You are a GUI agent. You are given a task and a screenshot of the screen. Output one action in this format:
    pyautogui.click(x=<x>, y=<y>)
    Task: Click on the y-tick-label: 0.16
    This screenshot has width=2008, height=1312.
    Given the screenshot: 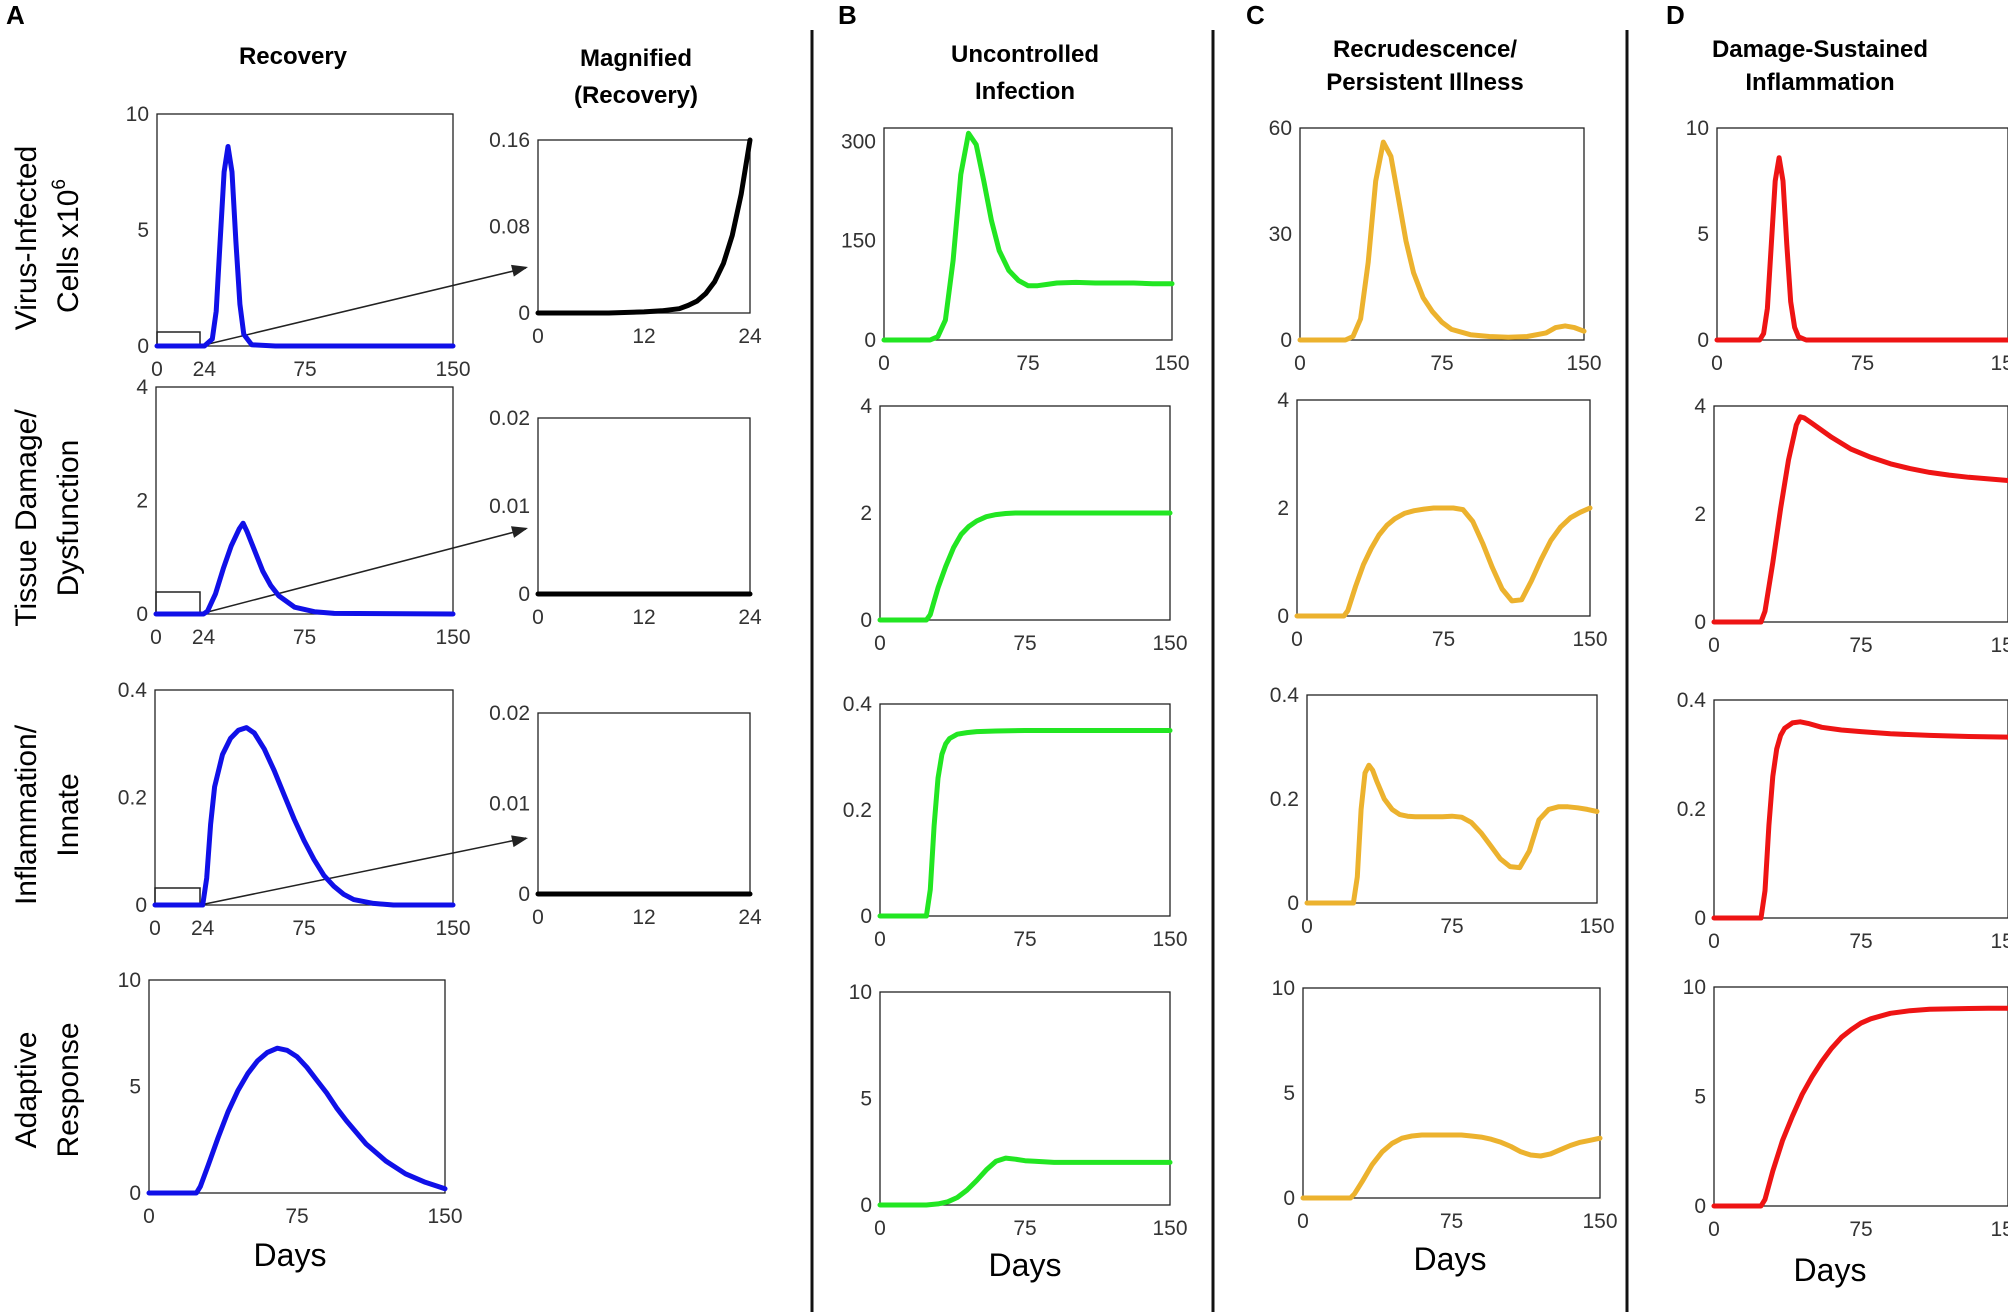 What is the action you would take?
    pyautogui.click(x=509, y=140)
    